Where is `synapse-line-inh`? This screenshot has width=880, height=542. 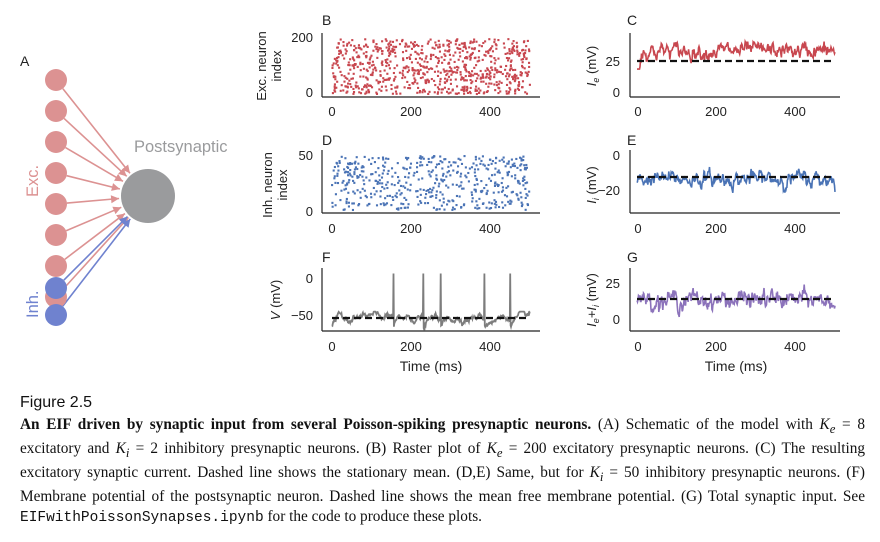
synapse-line-inh is located at coordinates (96, 248).